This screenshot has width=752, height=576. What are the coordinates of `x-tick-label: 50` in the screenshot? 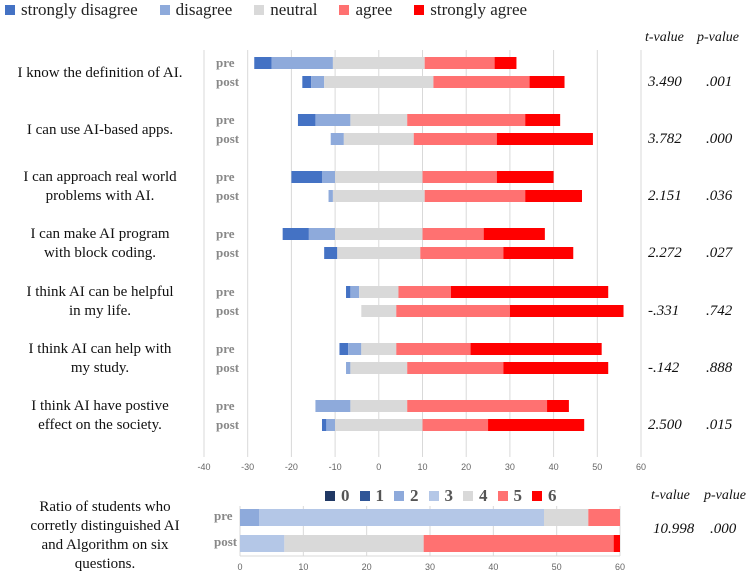 It's located at (597, 467).